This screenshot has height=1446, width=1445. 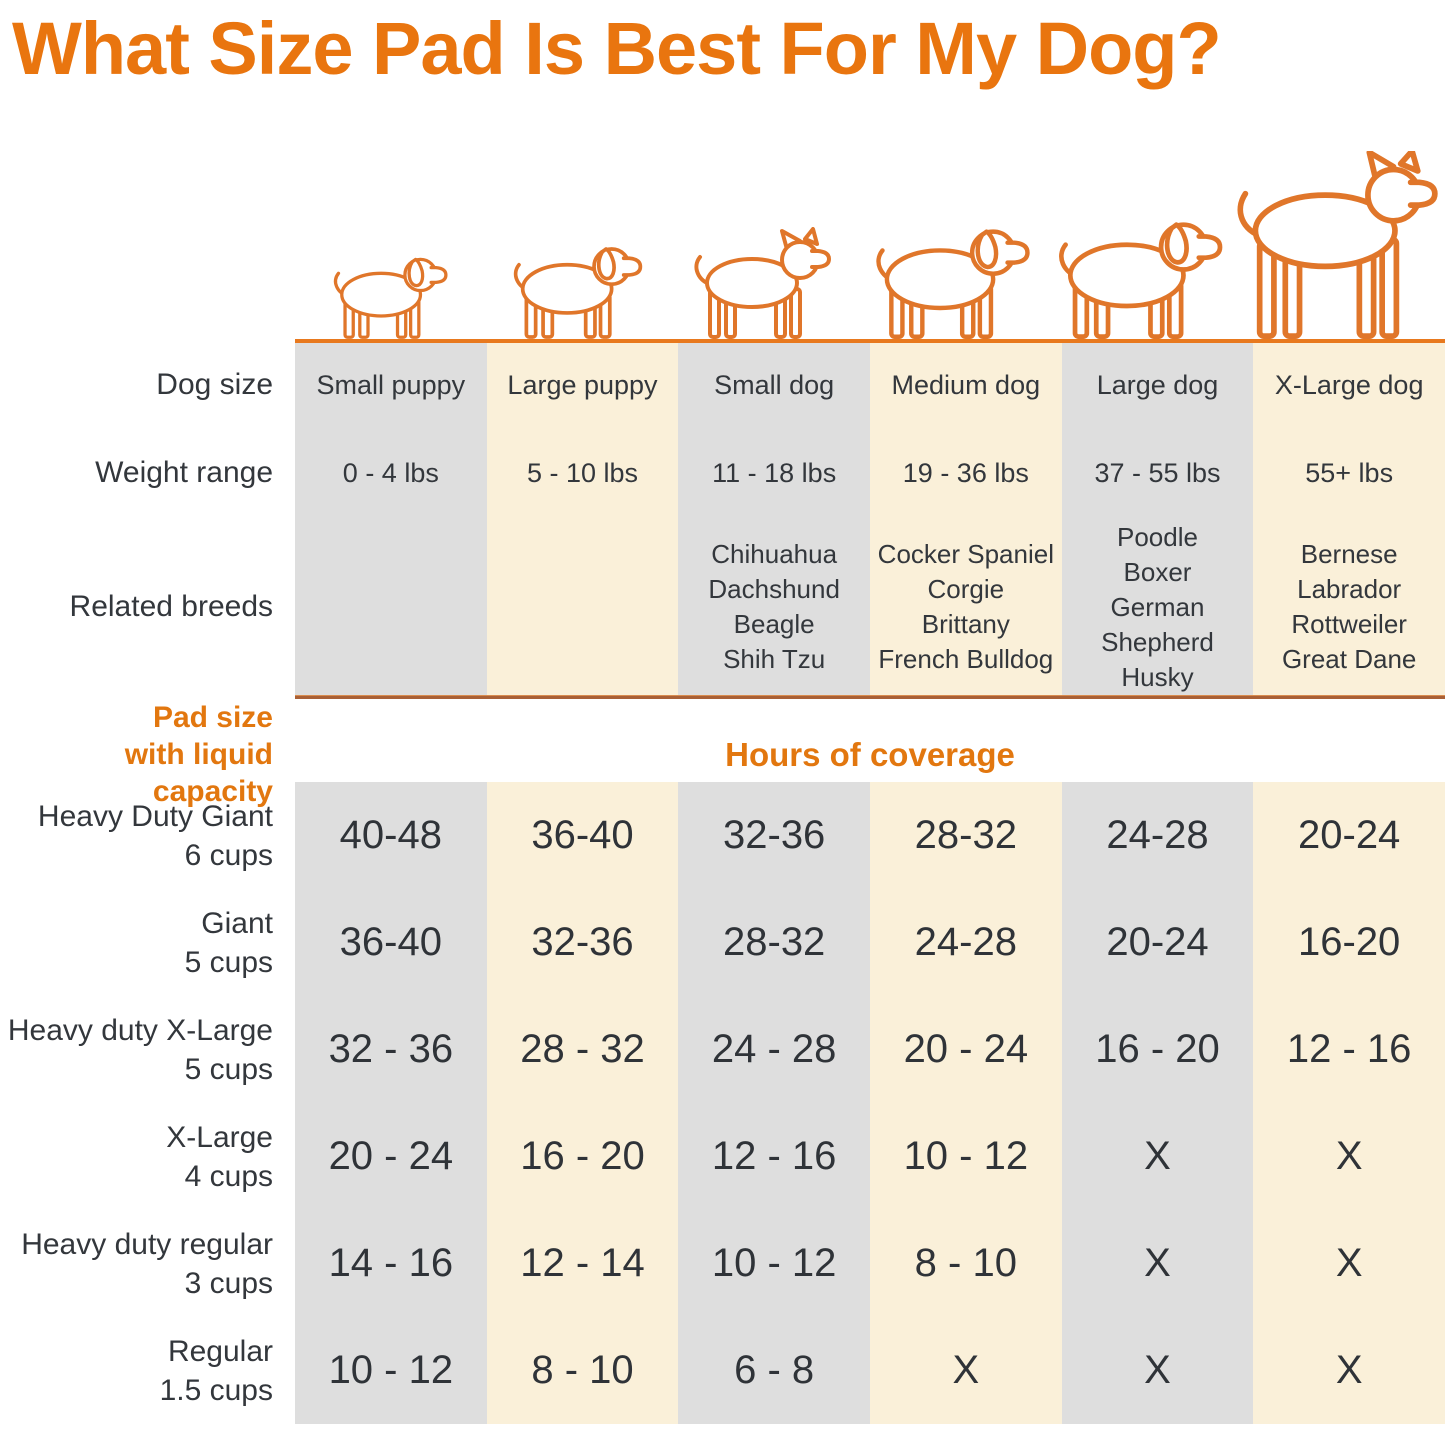 What do you see at coordinates (966, 473) in the screenshot?
I see `weight-cell: 19 - 36 lbs` at bounding box center [966, 473].